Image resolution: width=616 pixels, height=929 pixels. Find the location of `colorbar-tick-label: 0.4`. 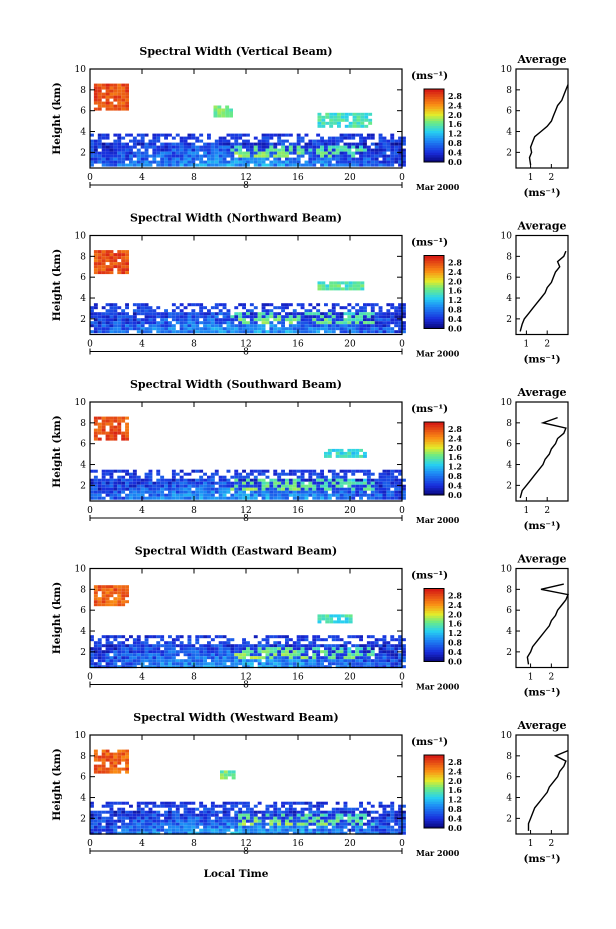

colorbar-tick-label: 0.4 is located at coordinates (455, 153).